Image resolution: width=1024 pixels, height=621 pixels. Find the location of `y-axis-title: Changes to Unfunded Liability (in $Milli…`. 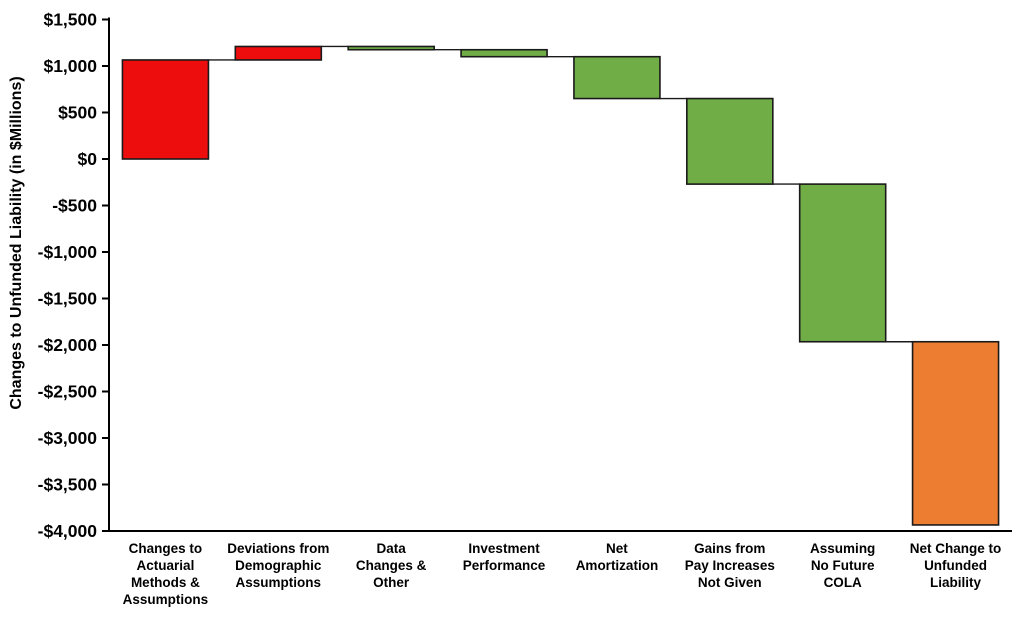

y-axis-title: Changes to Unfunded Liability (in $Milli… is located at coordinates (16, 242).